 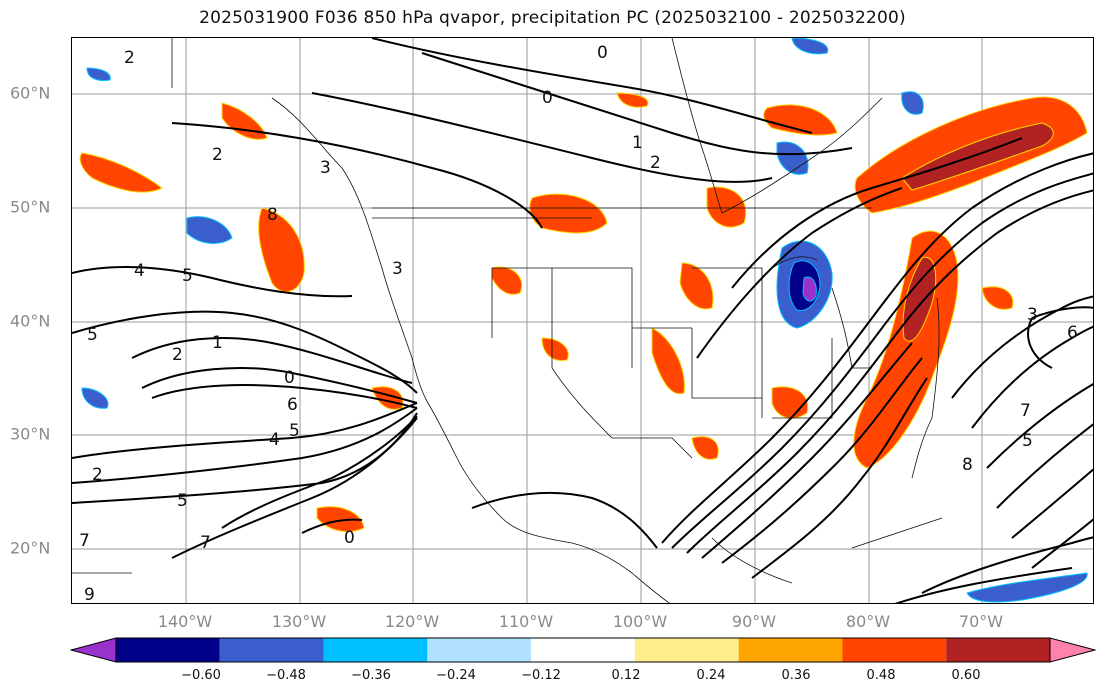 I want to click on lat-label-20n: 20°N, so click(x=30, y=548).